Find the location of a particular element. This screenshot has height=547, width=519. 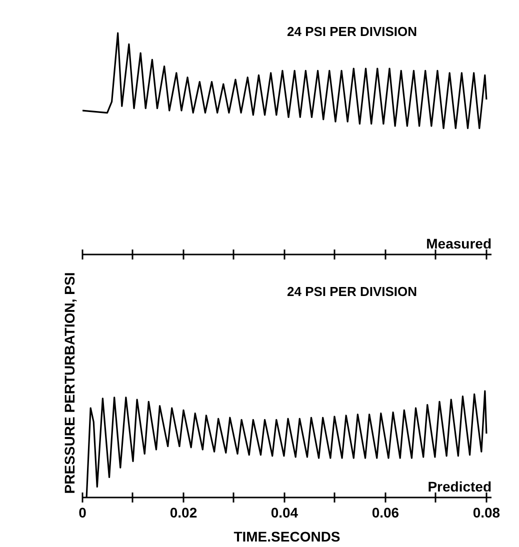

x-tick-label: 0 is located at coordinates (82, 512).